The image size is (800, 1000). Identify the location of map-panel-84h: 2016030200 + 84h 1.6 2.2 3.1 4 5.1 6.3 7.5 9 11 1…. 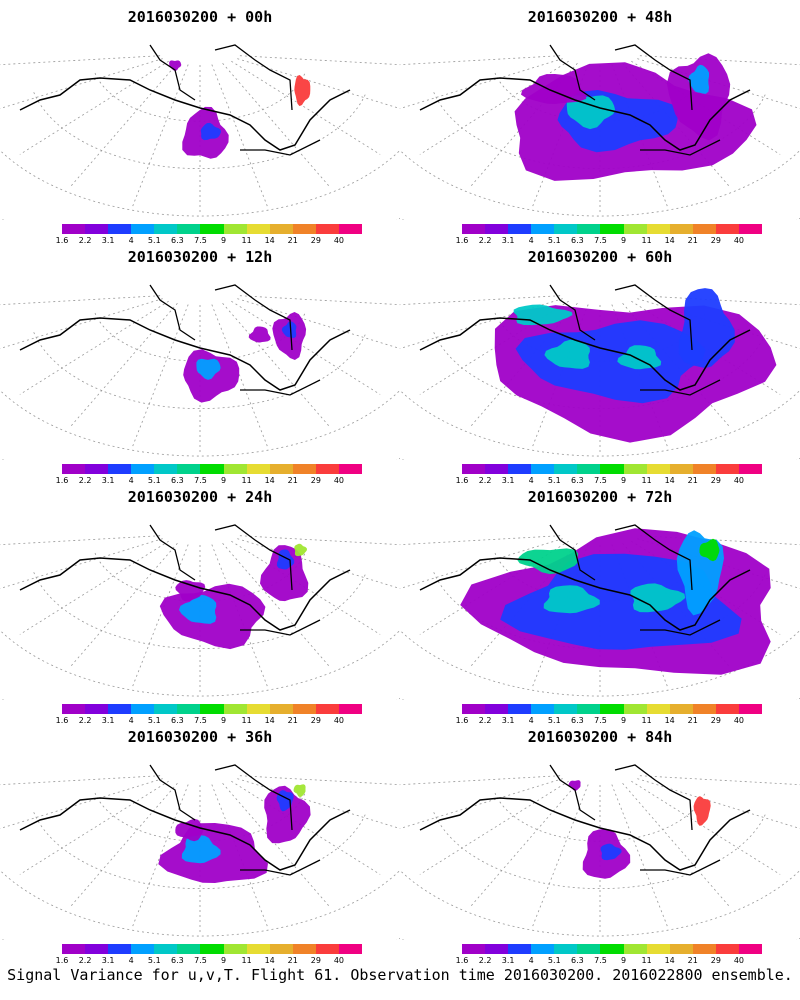
(600, 842).